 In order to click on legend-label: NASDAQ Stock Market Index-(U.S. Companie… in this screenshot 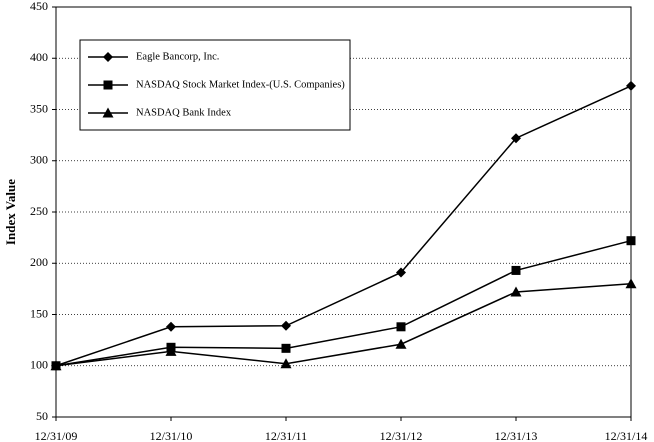, I will do `click(240, 84)`.